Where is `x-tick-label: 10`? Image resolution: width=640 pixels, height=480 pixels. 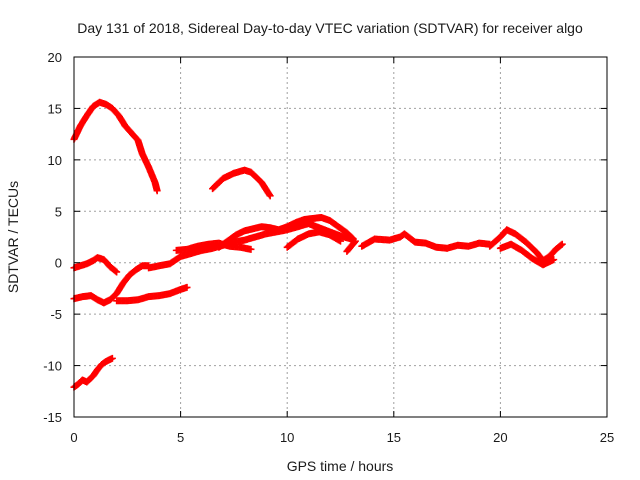
x-tick-label: 10 is located at coordinates (287, 437).